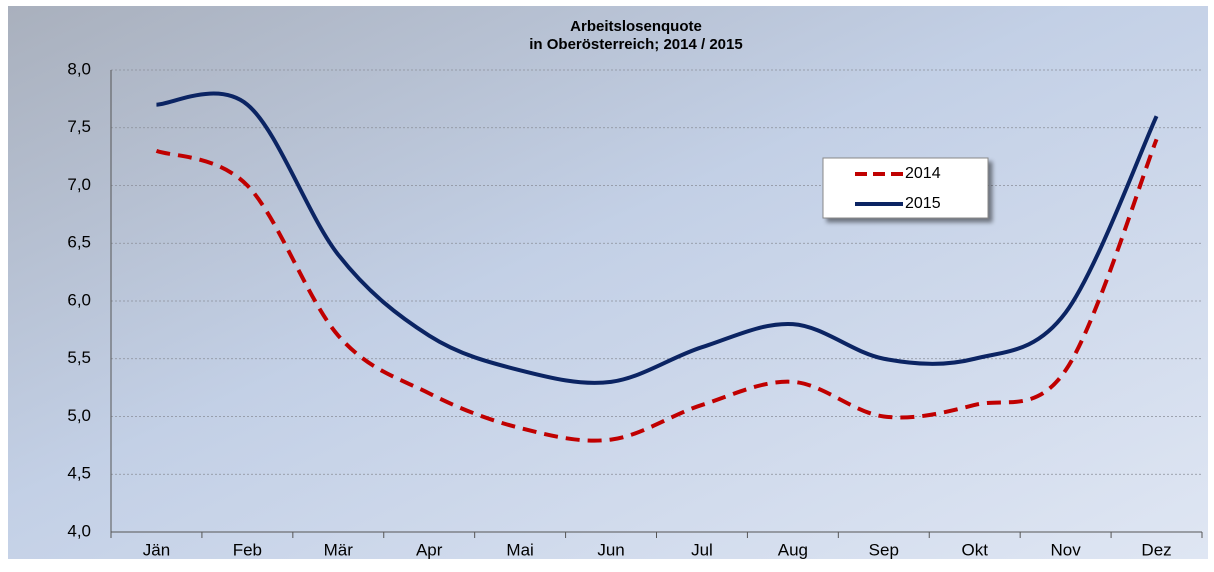  Describe the element at coordinates (793, 549) in the screenshot. I see `x-tick-label: Aug` at that location.